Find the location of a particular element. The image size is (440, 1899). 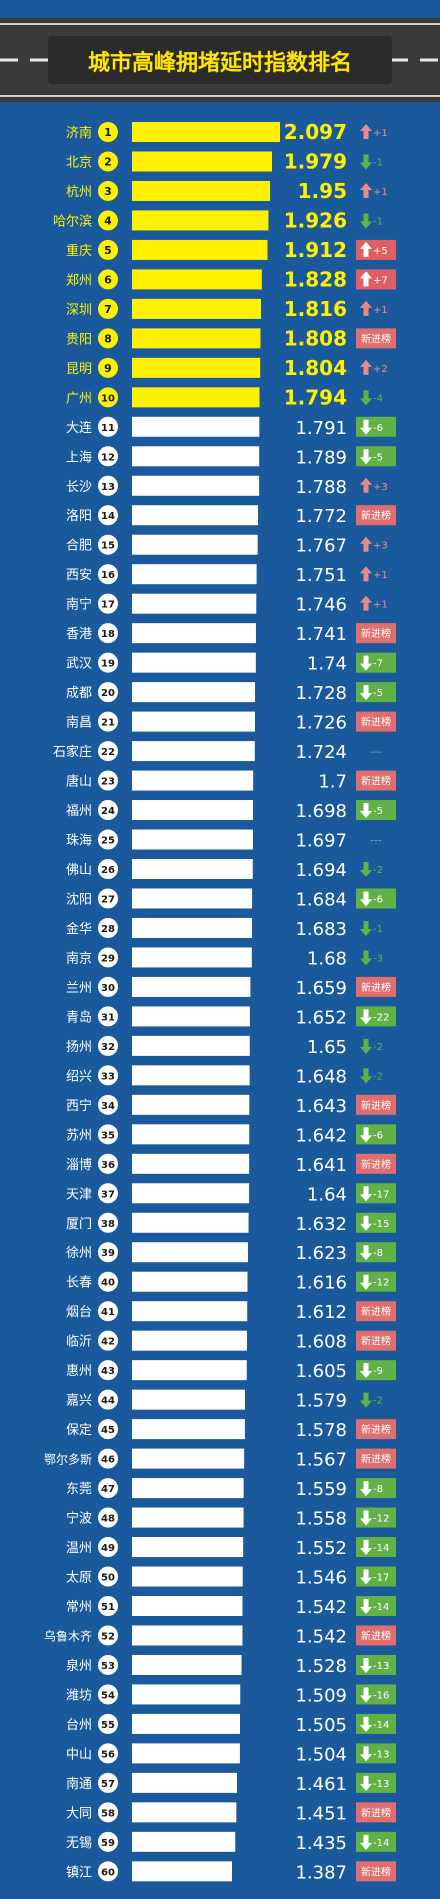

value-label: 1.751 is located at coordinates (321, 575).